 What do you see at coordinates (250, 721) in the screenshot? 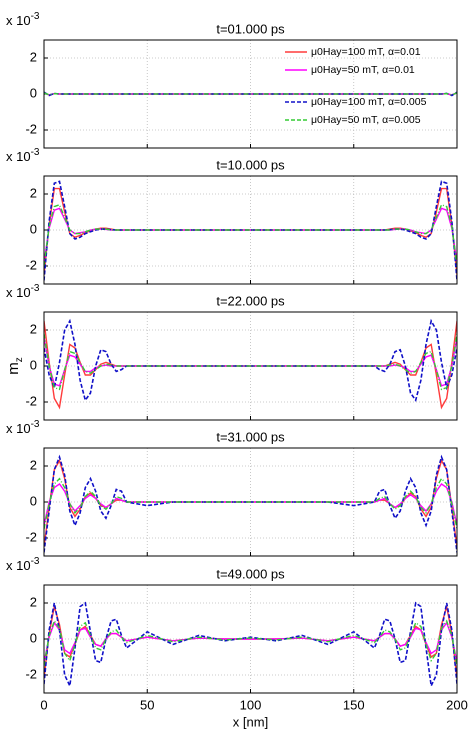
I see `x-axis-label: x [nm]` at bounding box center [250, 721].